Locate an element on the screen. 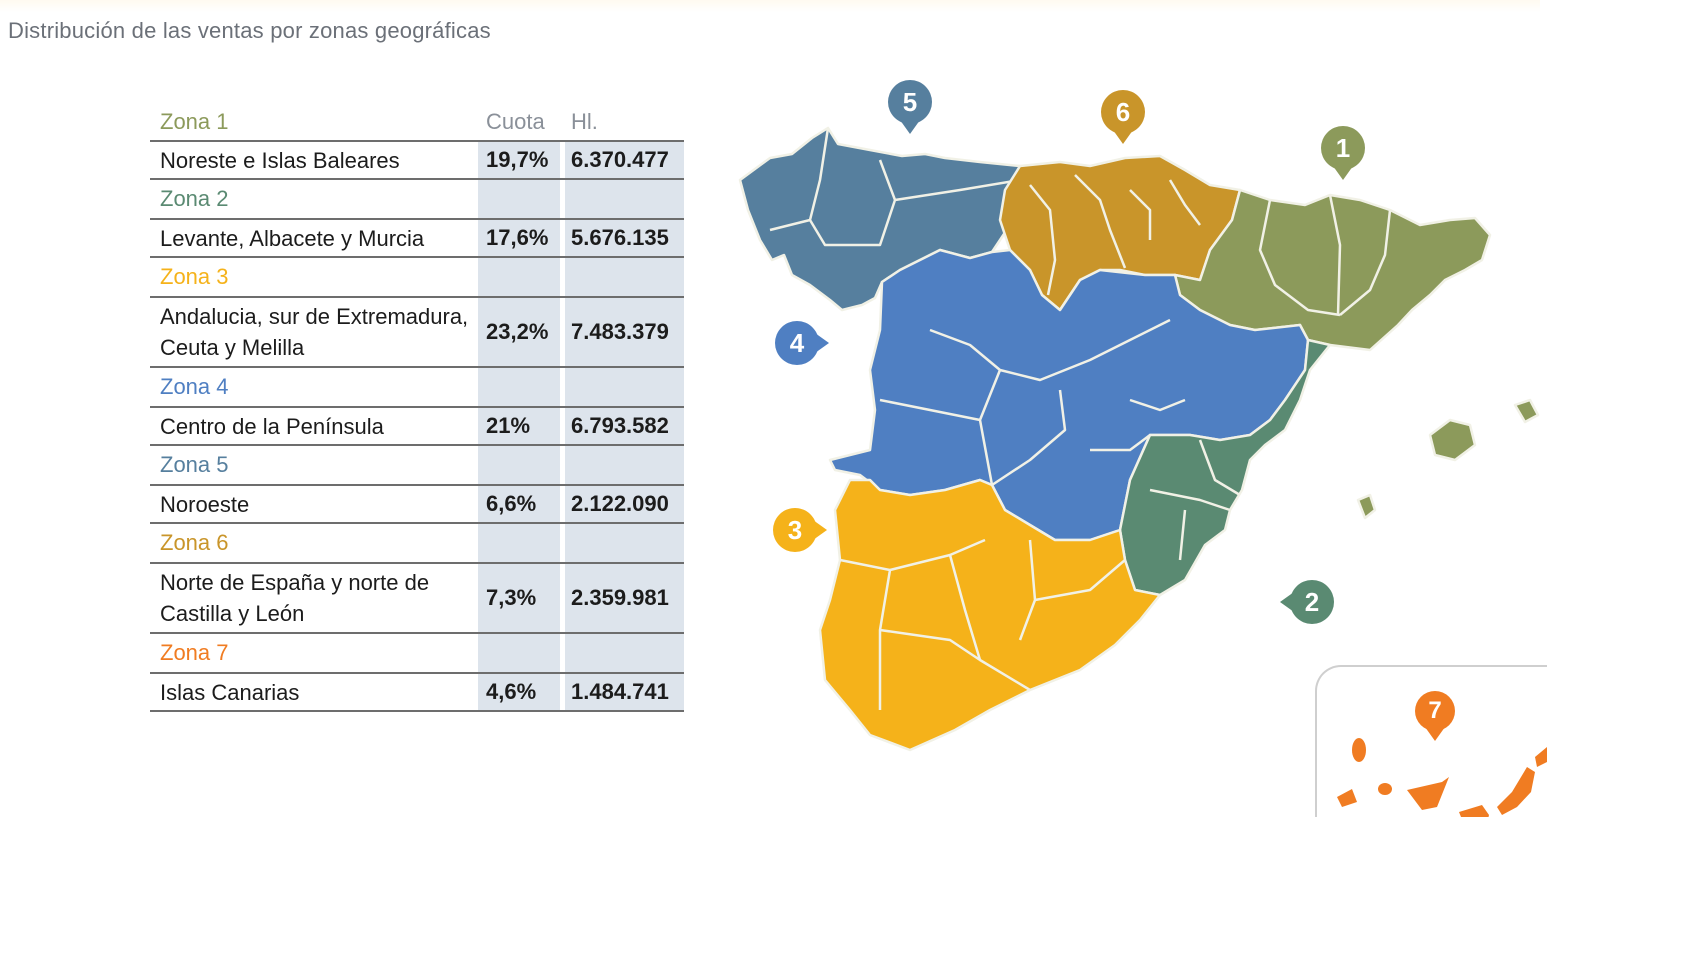  zone-name-line: Andalucia, sur de Extremadura, is located at coordinates (314, 316).